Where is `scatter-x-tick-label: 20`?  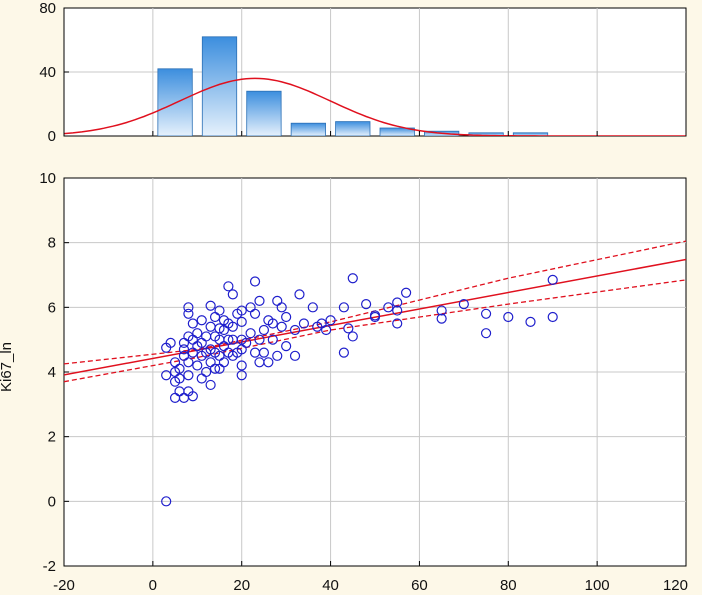
scatter-x-tick-label: 20 is located at coordinates (241, 585).